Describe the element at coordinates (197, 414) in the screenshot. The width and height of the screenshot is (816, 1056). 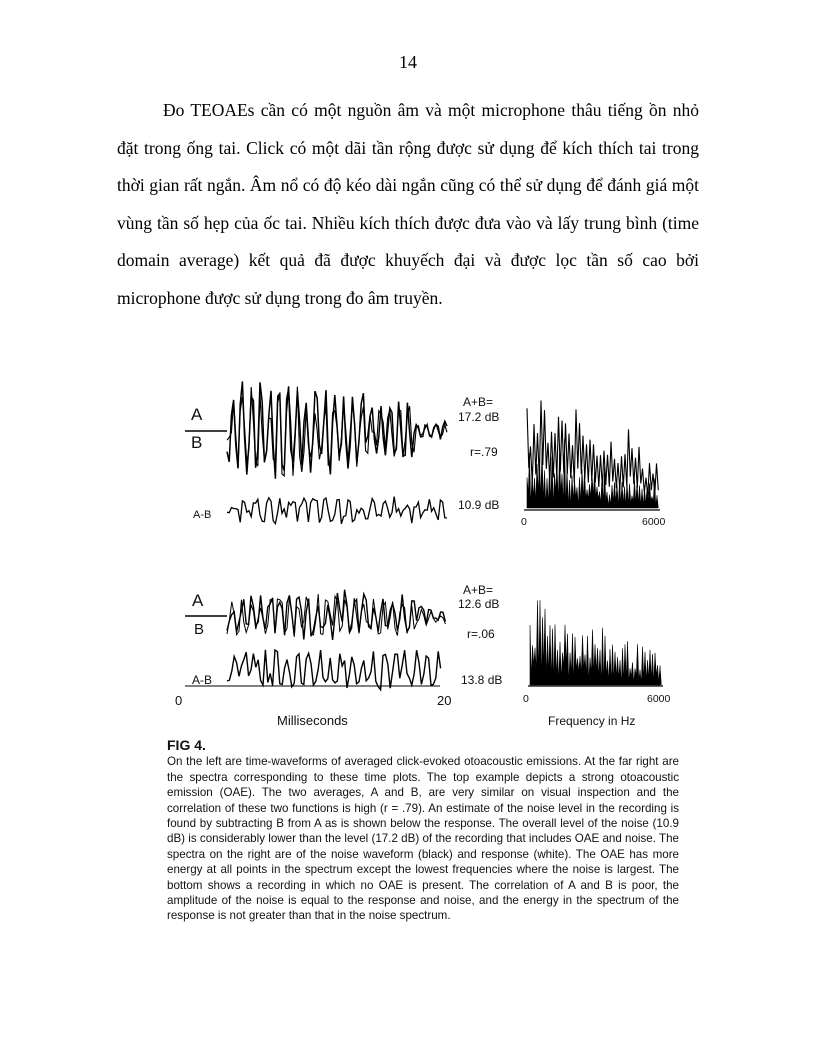
I see `top-label-a: A` at that location.